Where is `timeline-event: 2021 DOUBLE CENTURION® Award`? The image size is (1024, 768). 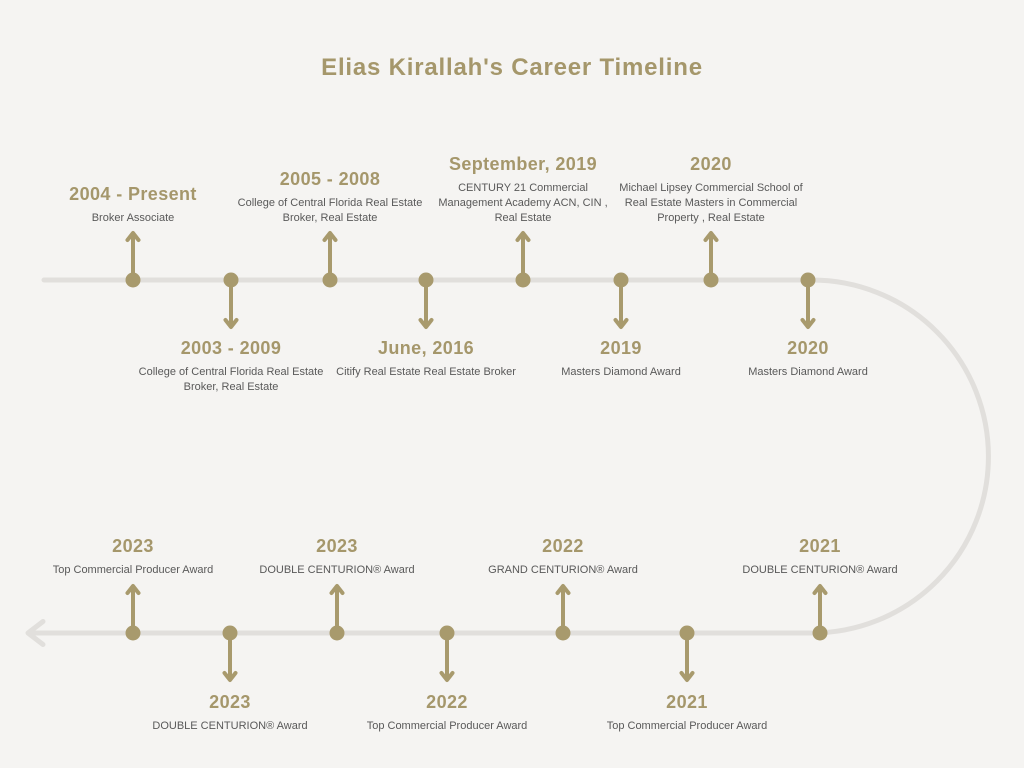 timeline-event: 2021 DOUBLE CENTURION® Award is located at coordinates (820, 557).